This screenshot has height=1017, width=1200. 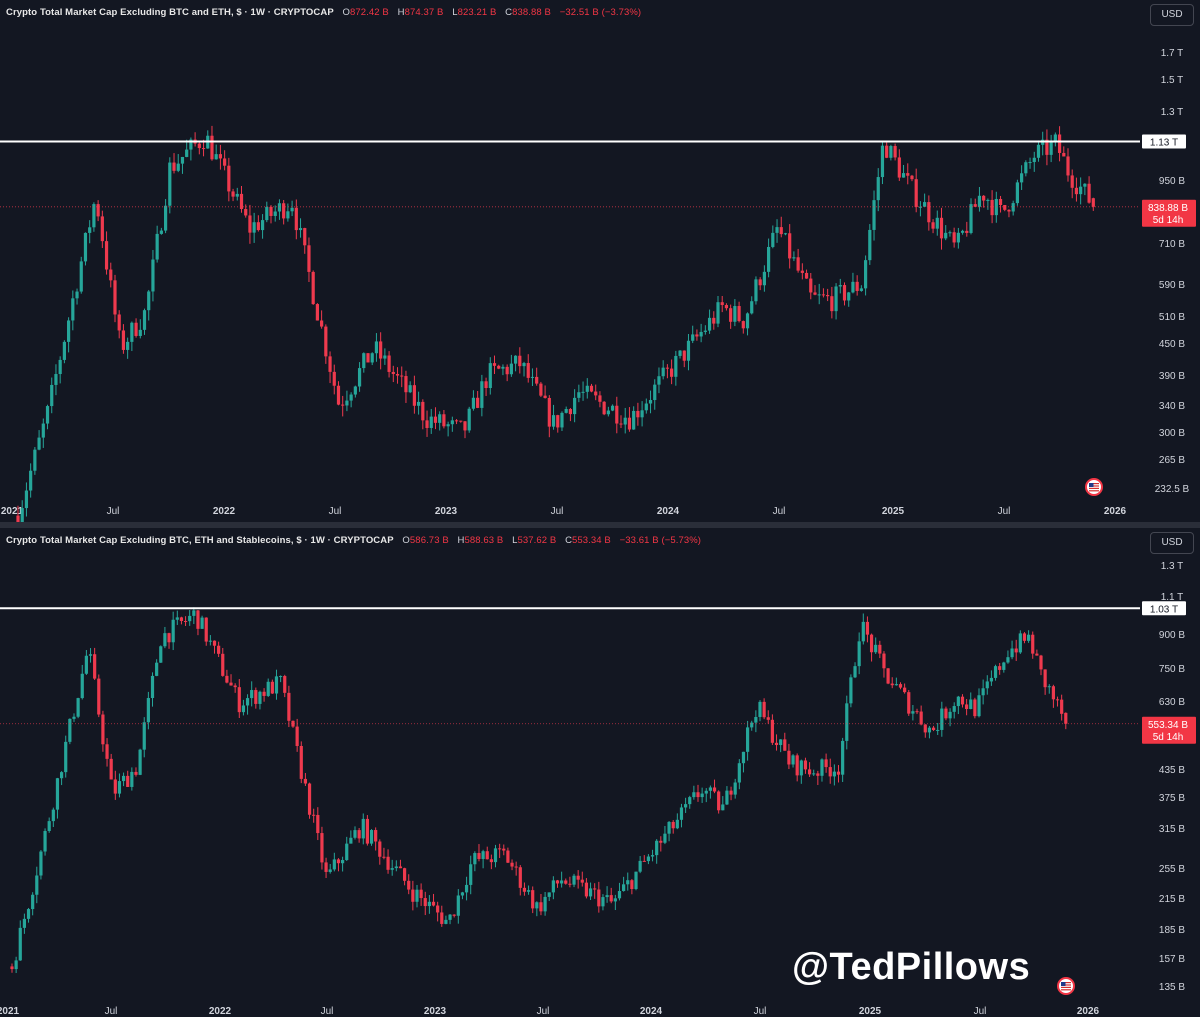 What do you see at coordinates (1172, 15) in the screenshot?
I see `currency-button-top: USD` at bounding box center [1172, 15].